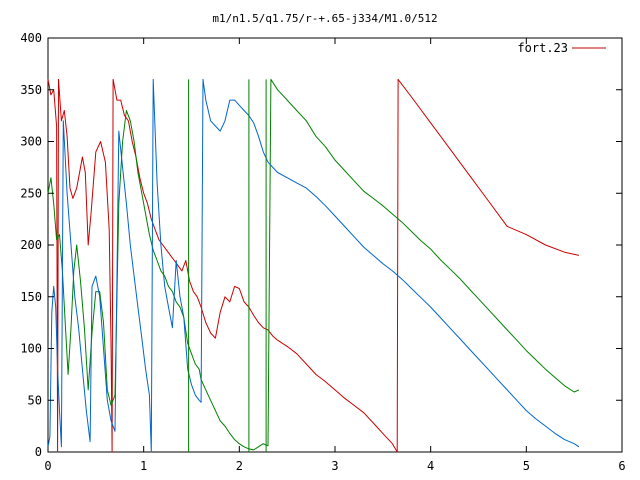 Image resolution: width=640 pixels, height=480 pixels. I want to click on x-tick-label: 4, so click(430, 466).